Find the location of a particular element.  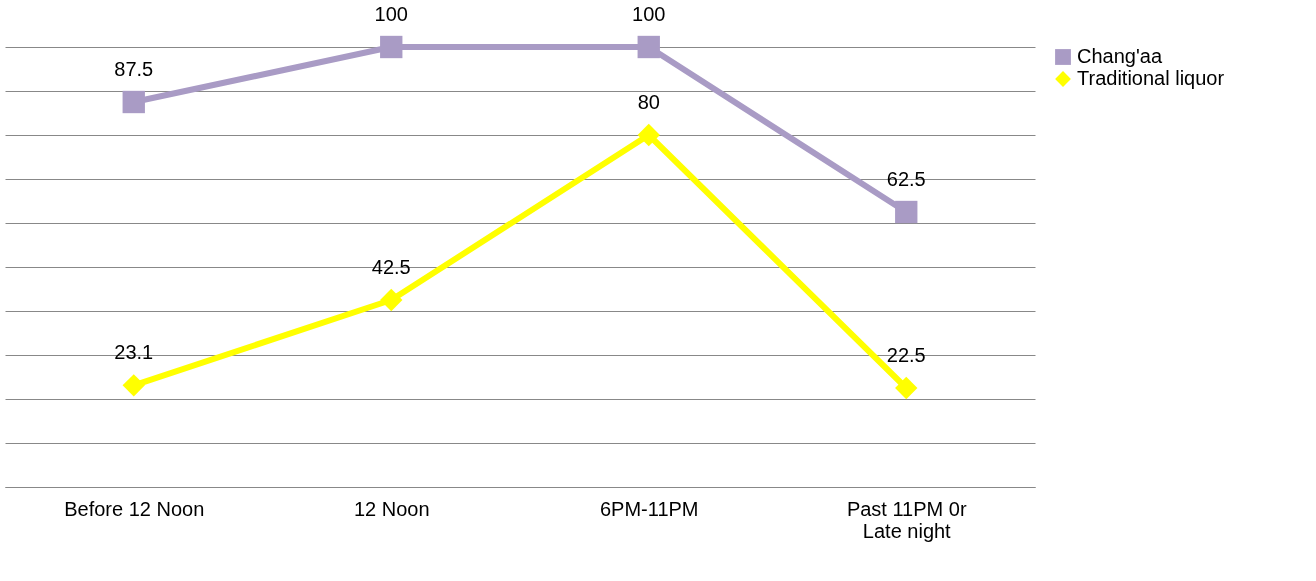

x-tick-label: Before 12 Noon is located at coordinates (134, 508).